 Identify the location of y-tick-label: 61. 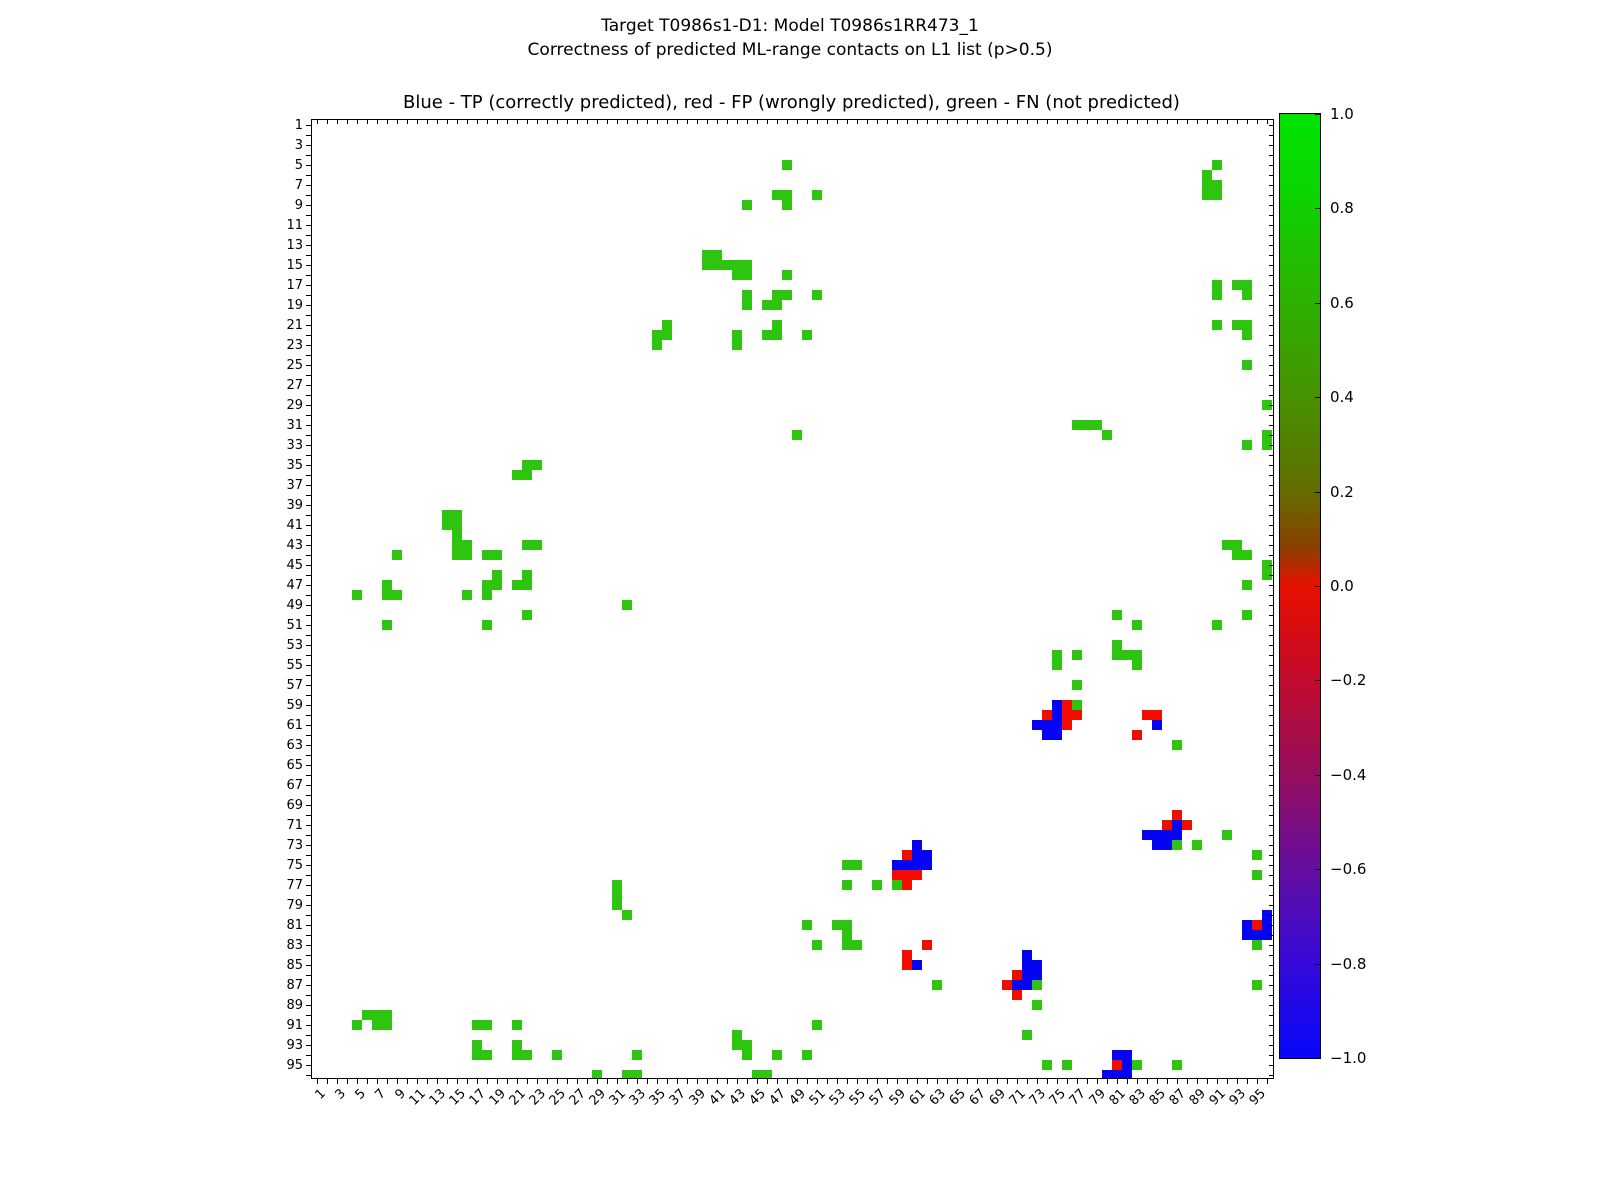
(294, 725).